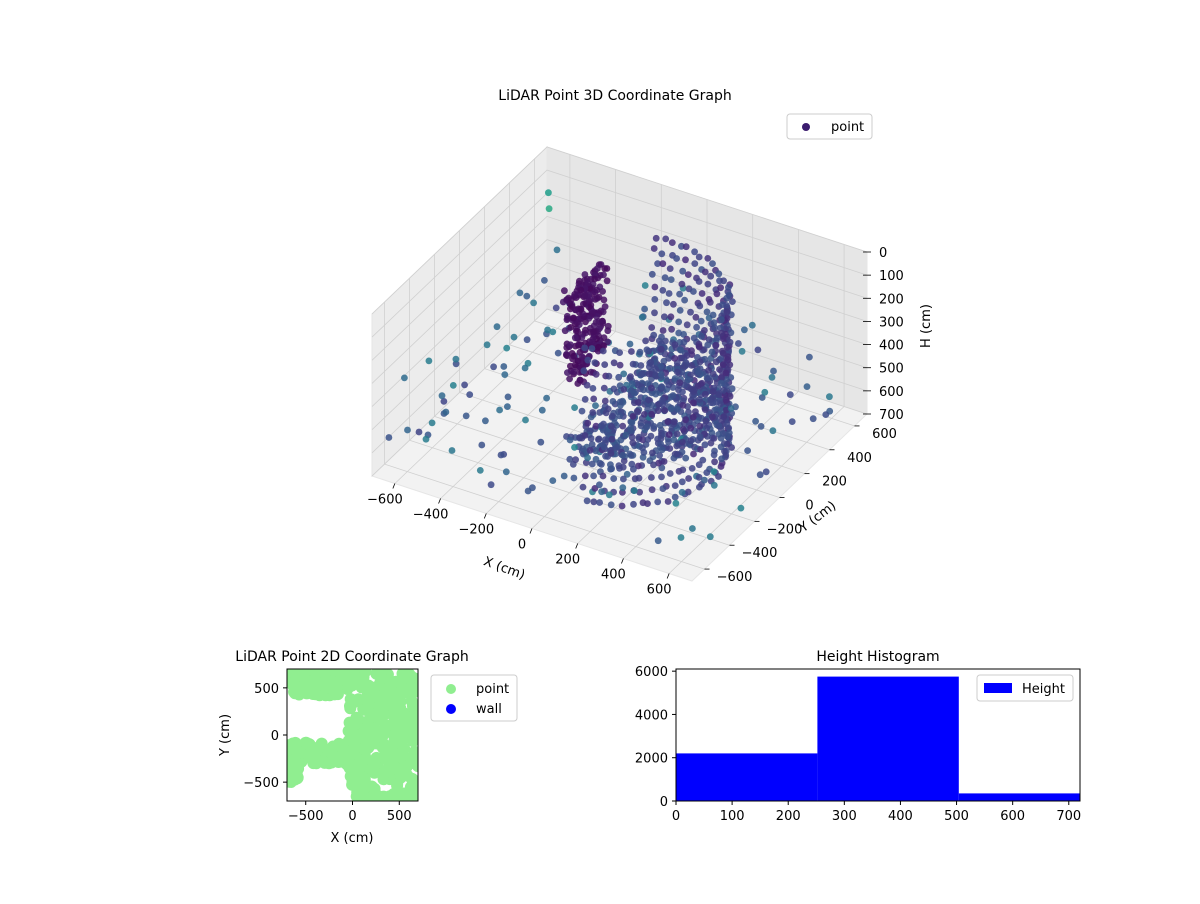 The width and height of the screenshot is (1200, 904). Describe the element at coordinates (891, 415) in the screenshot. I see `tick-label-z-3d: 700` at that location.